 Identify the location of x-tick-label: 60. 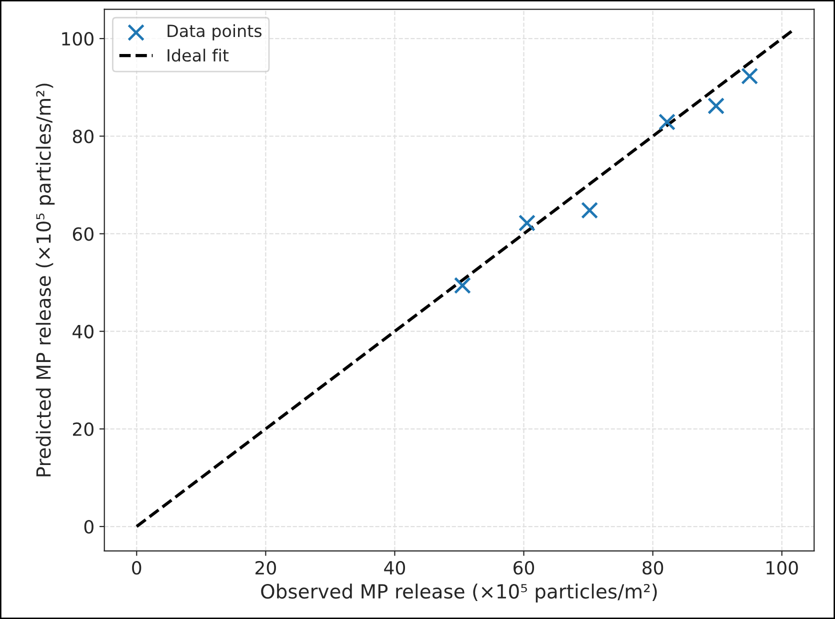
(524, 567).